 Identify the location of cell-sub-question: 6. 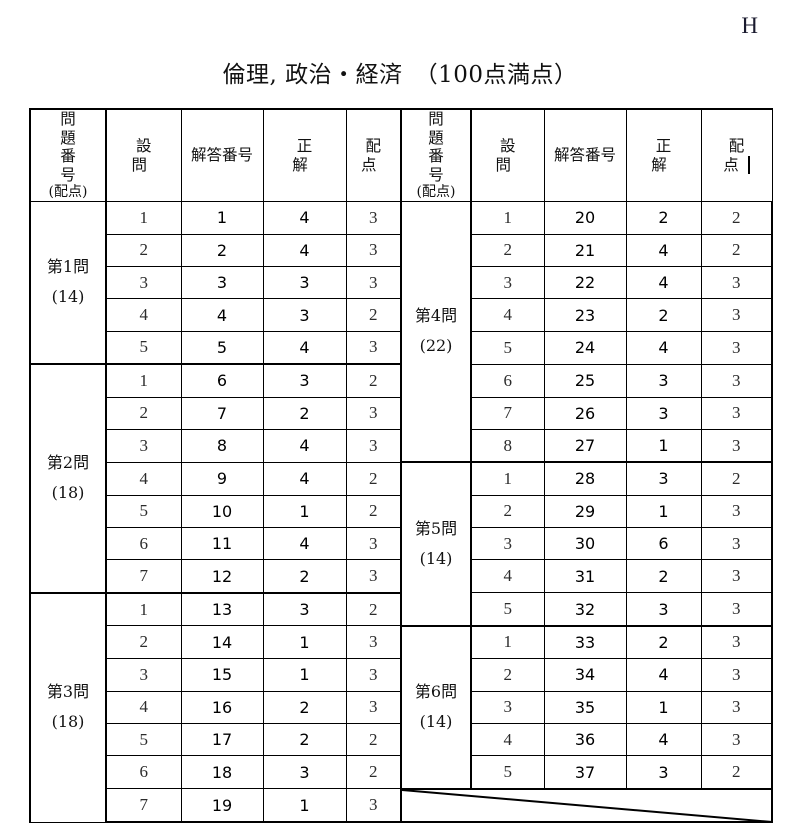
(507, 380).